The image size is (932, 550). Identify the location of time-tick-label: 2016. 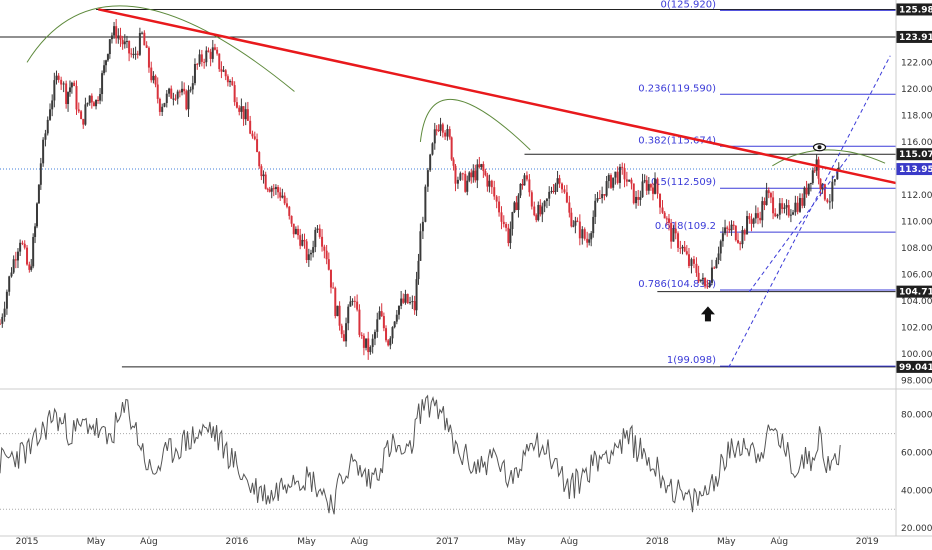
(236, 542).